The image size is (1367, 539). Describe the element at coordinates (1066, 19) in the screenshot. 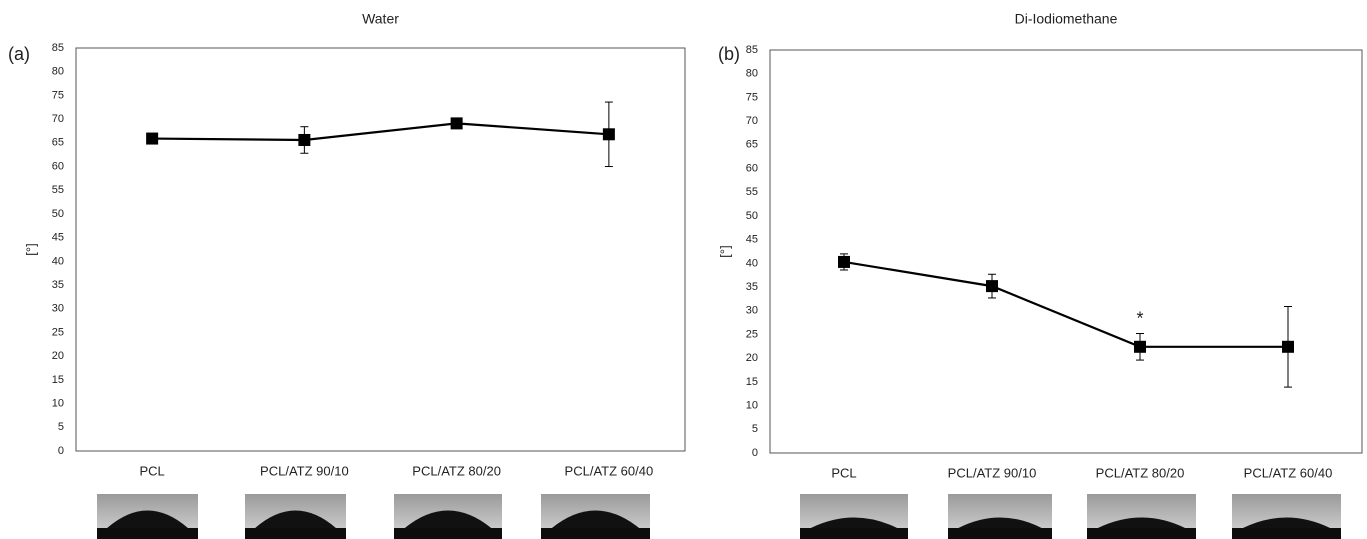

I see `chart-title: Di-Iodiomethane` at that location.